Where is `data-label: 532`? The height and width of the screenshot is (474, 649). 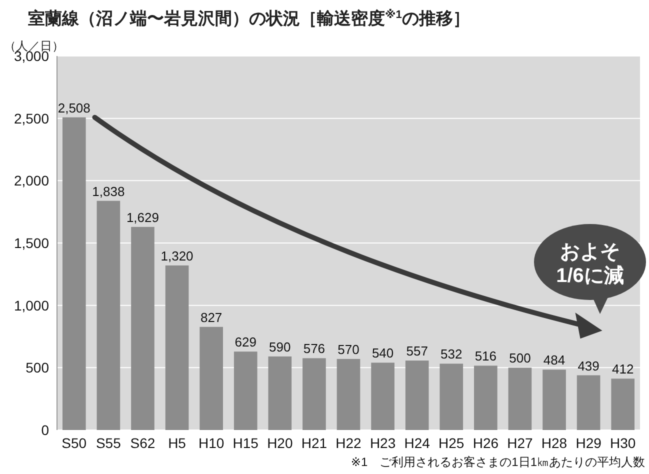
data-label: 532 is located at coordinates (451, 354).